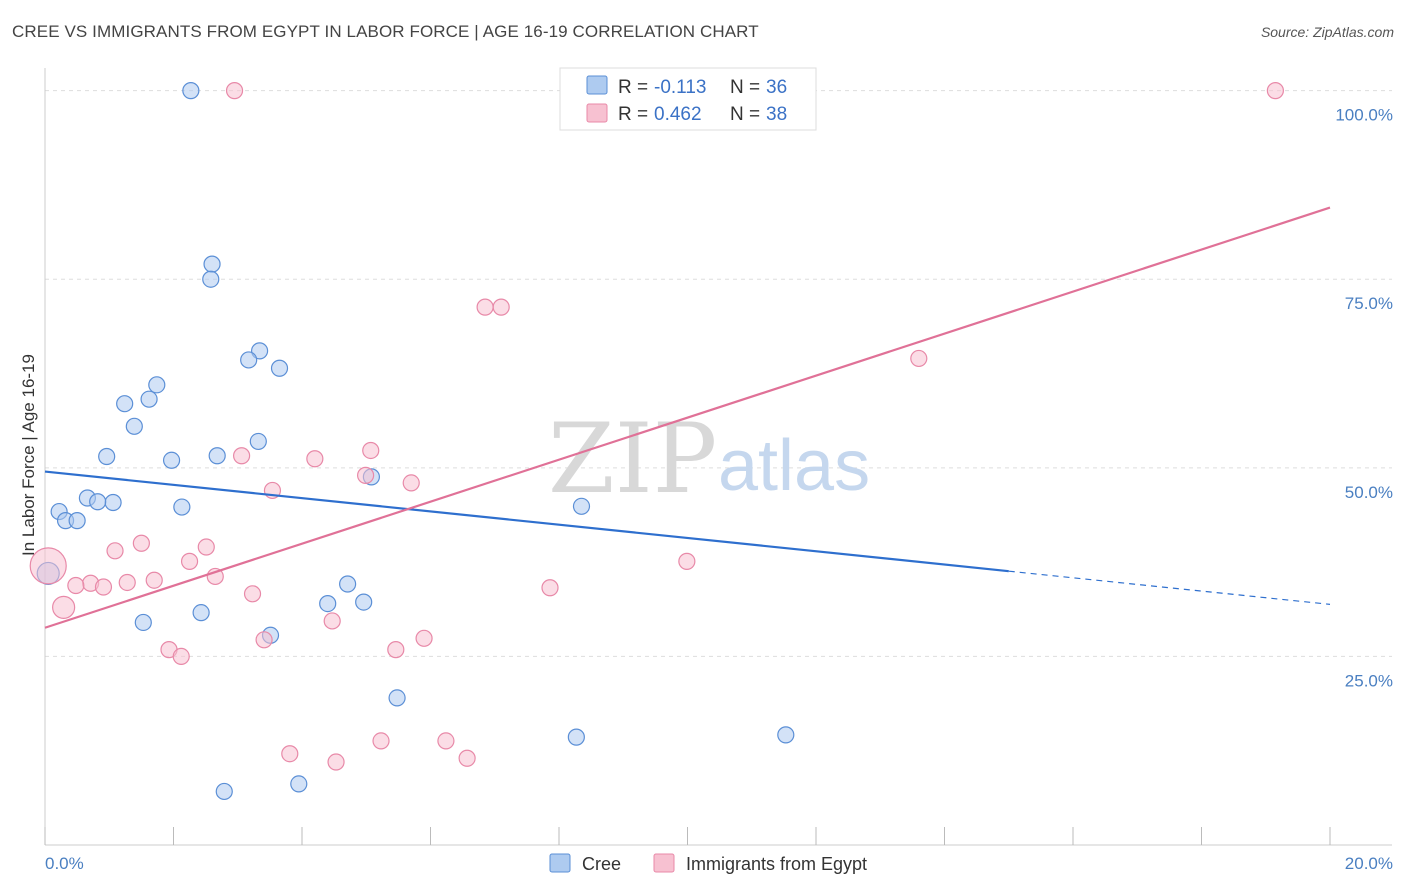 This screenshot has height=892, width=1406. What do you see at coordinates (688, 99) in the screenshot?
I see `legend: R = -0.113 N = 36 R = 0.462 N = 38` at bounding box center [688, 99].